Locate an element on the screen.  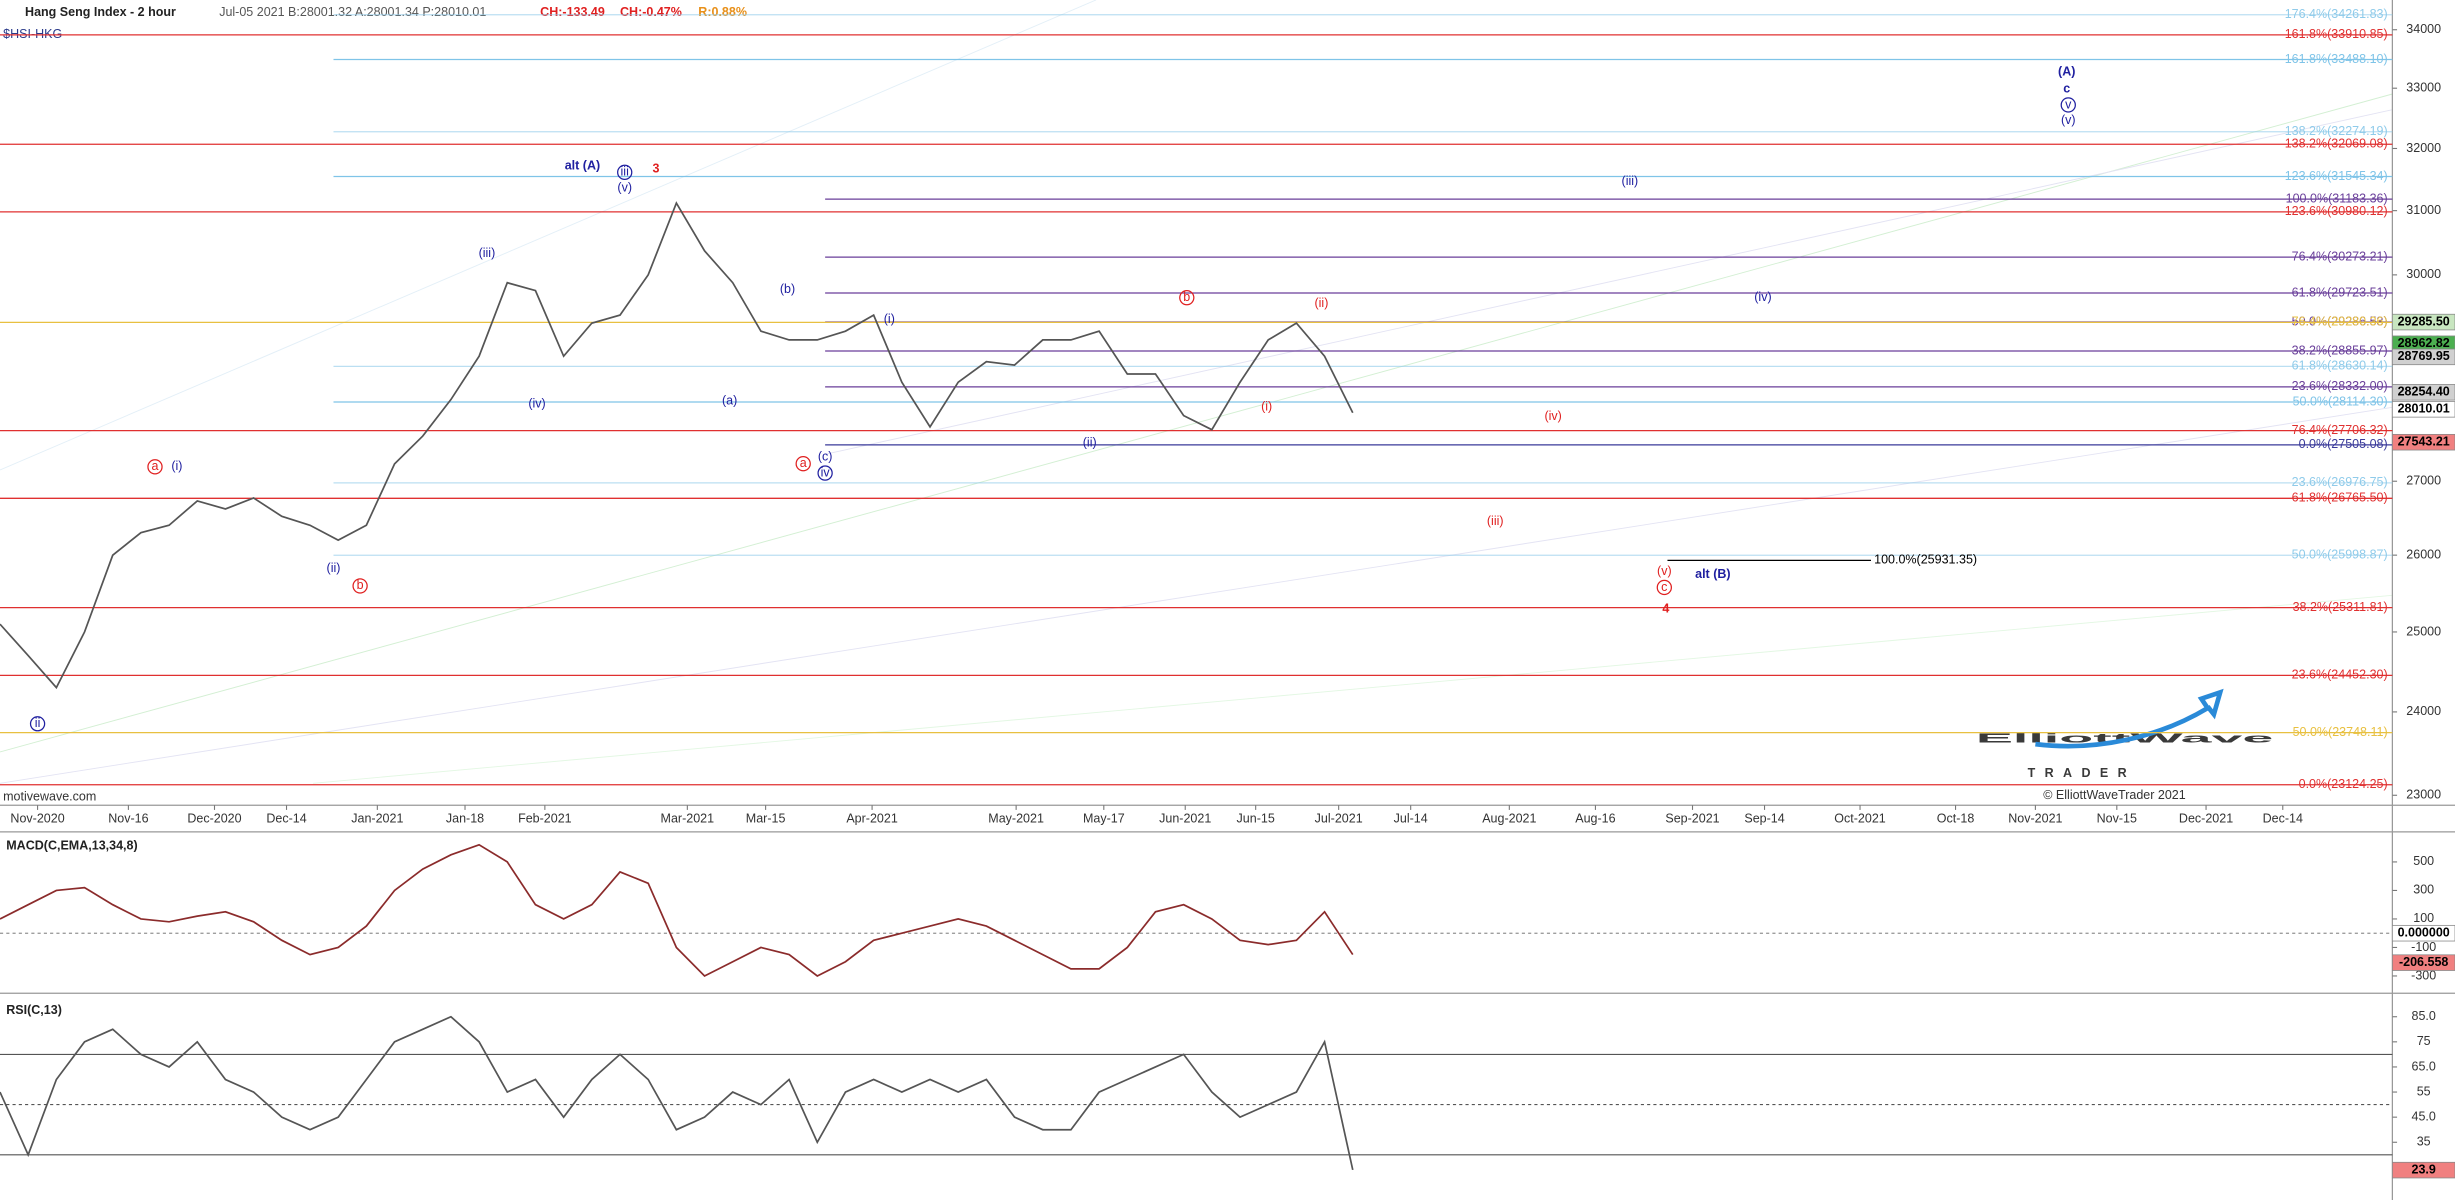
x-tick-label: Apr-2021 is located at coordinates (872, 819).